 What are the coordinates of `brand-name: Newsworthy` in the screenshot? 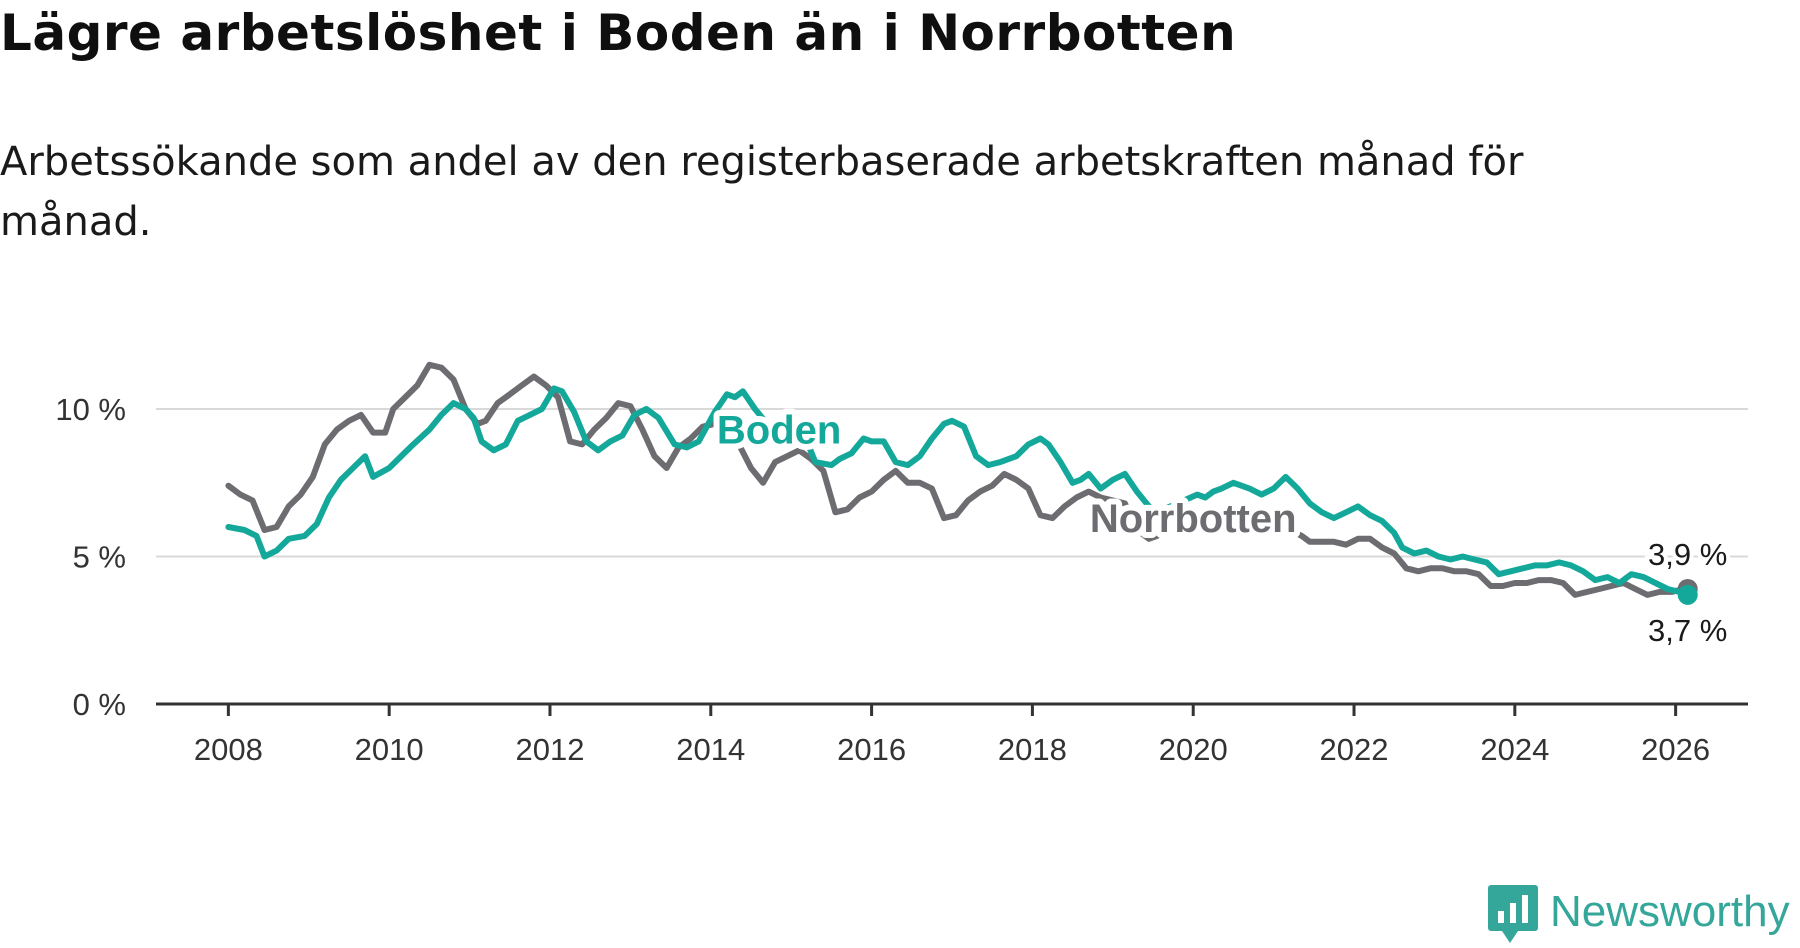 It's located at (1670, 911).